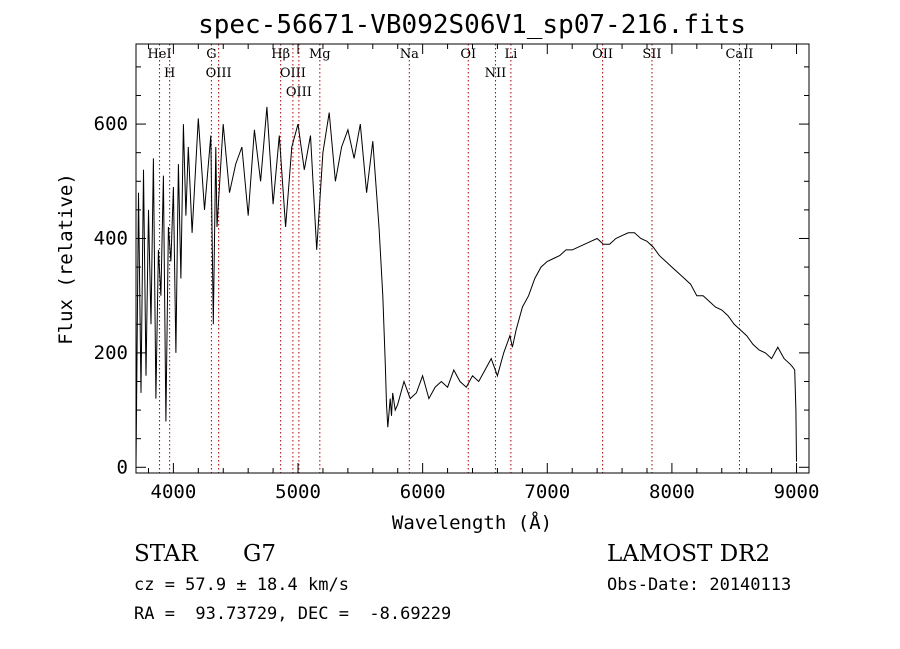 Image resolution: width=900 pixels, height=649 pixels. Describe the element at coordinates (166, 554) in the screenshot. I see `object-class: STAR` at that location.